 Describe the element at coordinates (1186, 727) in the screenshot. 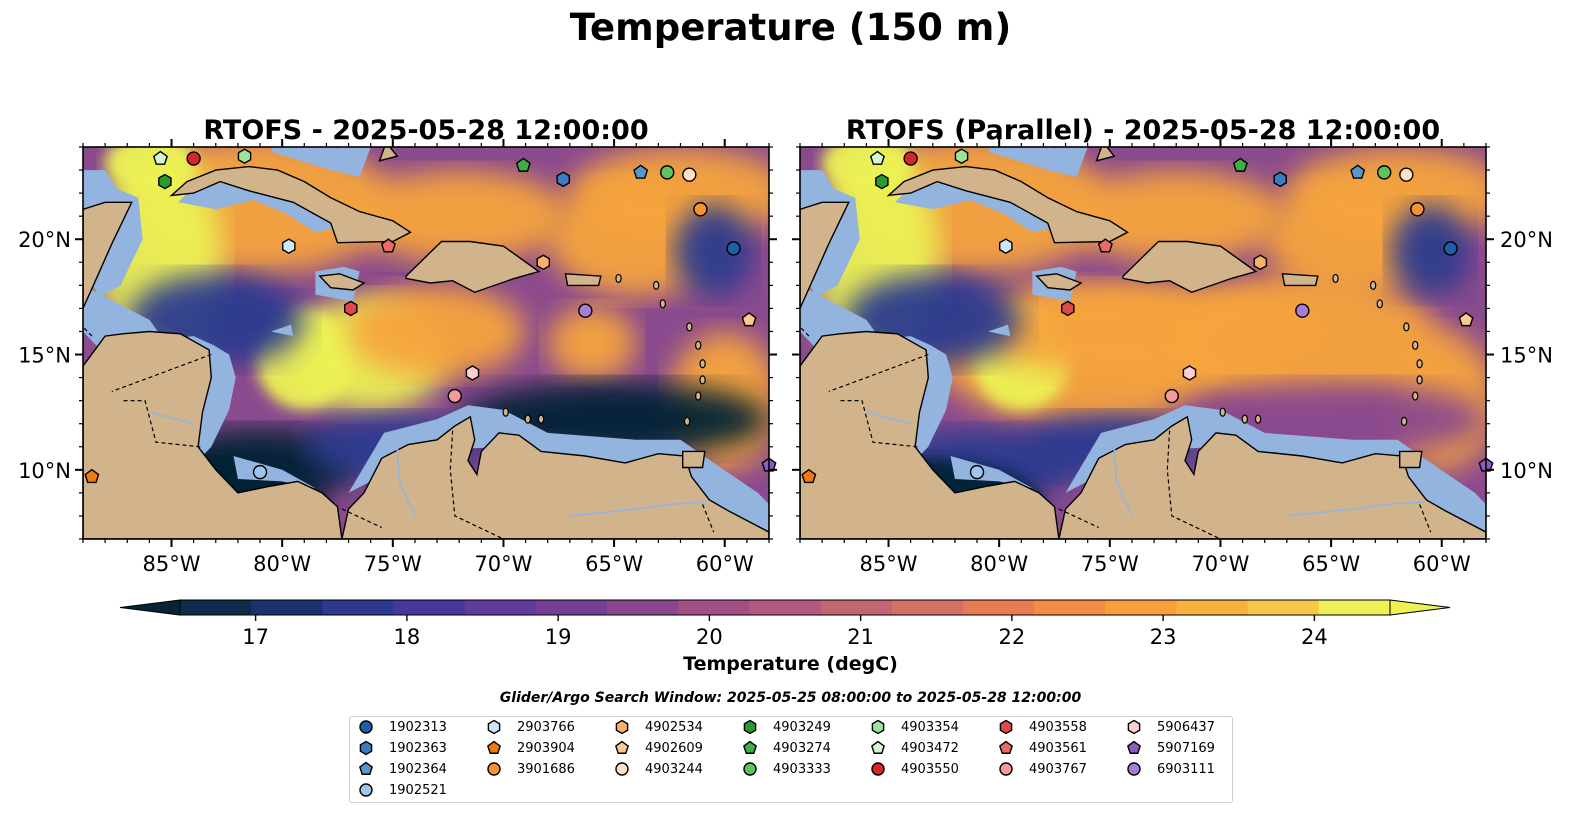

I see `legend-label: 5906437` at that location.